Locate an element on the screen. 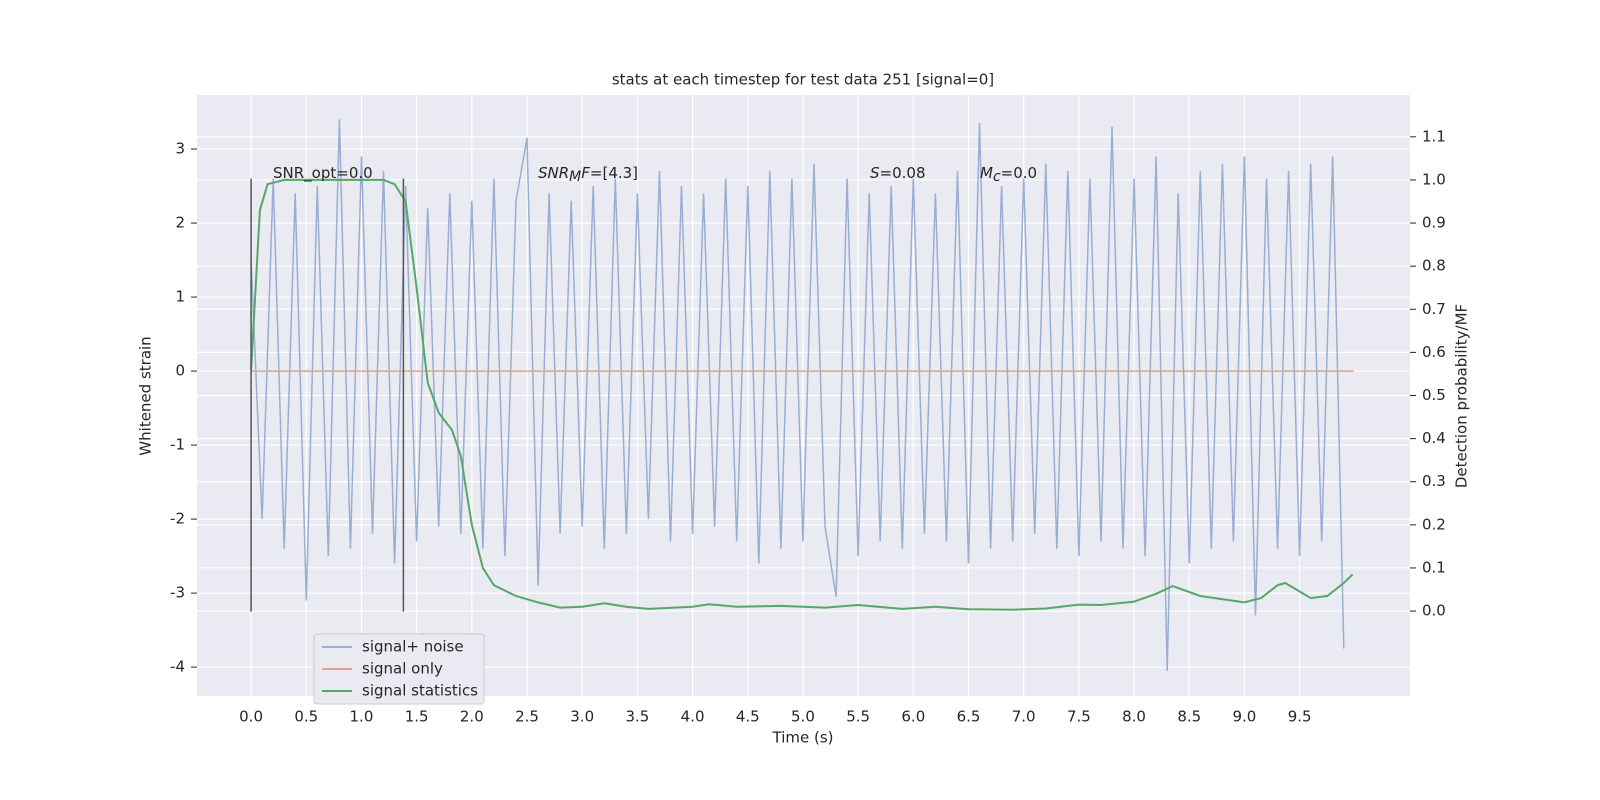 The height and width of the screenshot is (800, 1600). legend-box is located at coordinates (399, 669).